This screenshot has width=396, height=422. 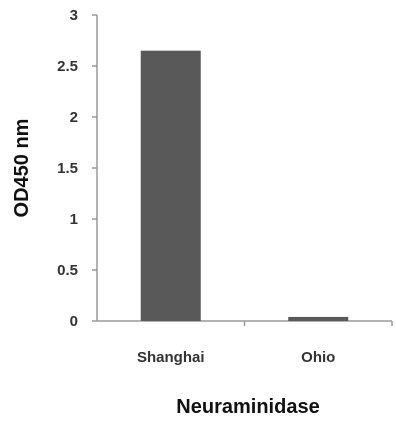 What do you see at coordinates (74, 321) in the screenshot?
I see `y-tick-label: 0` at bounding box center [74, 321].